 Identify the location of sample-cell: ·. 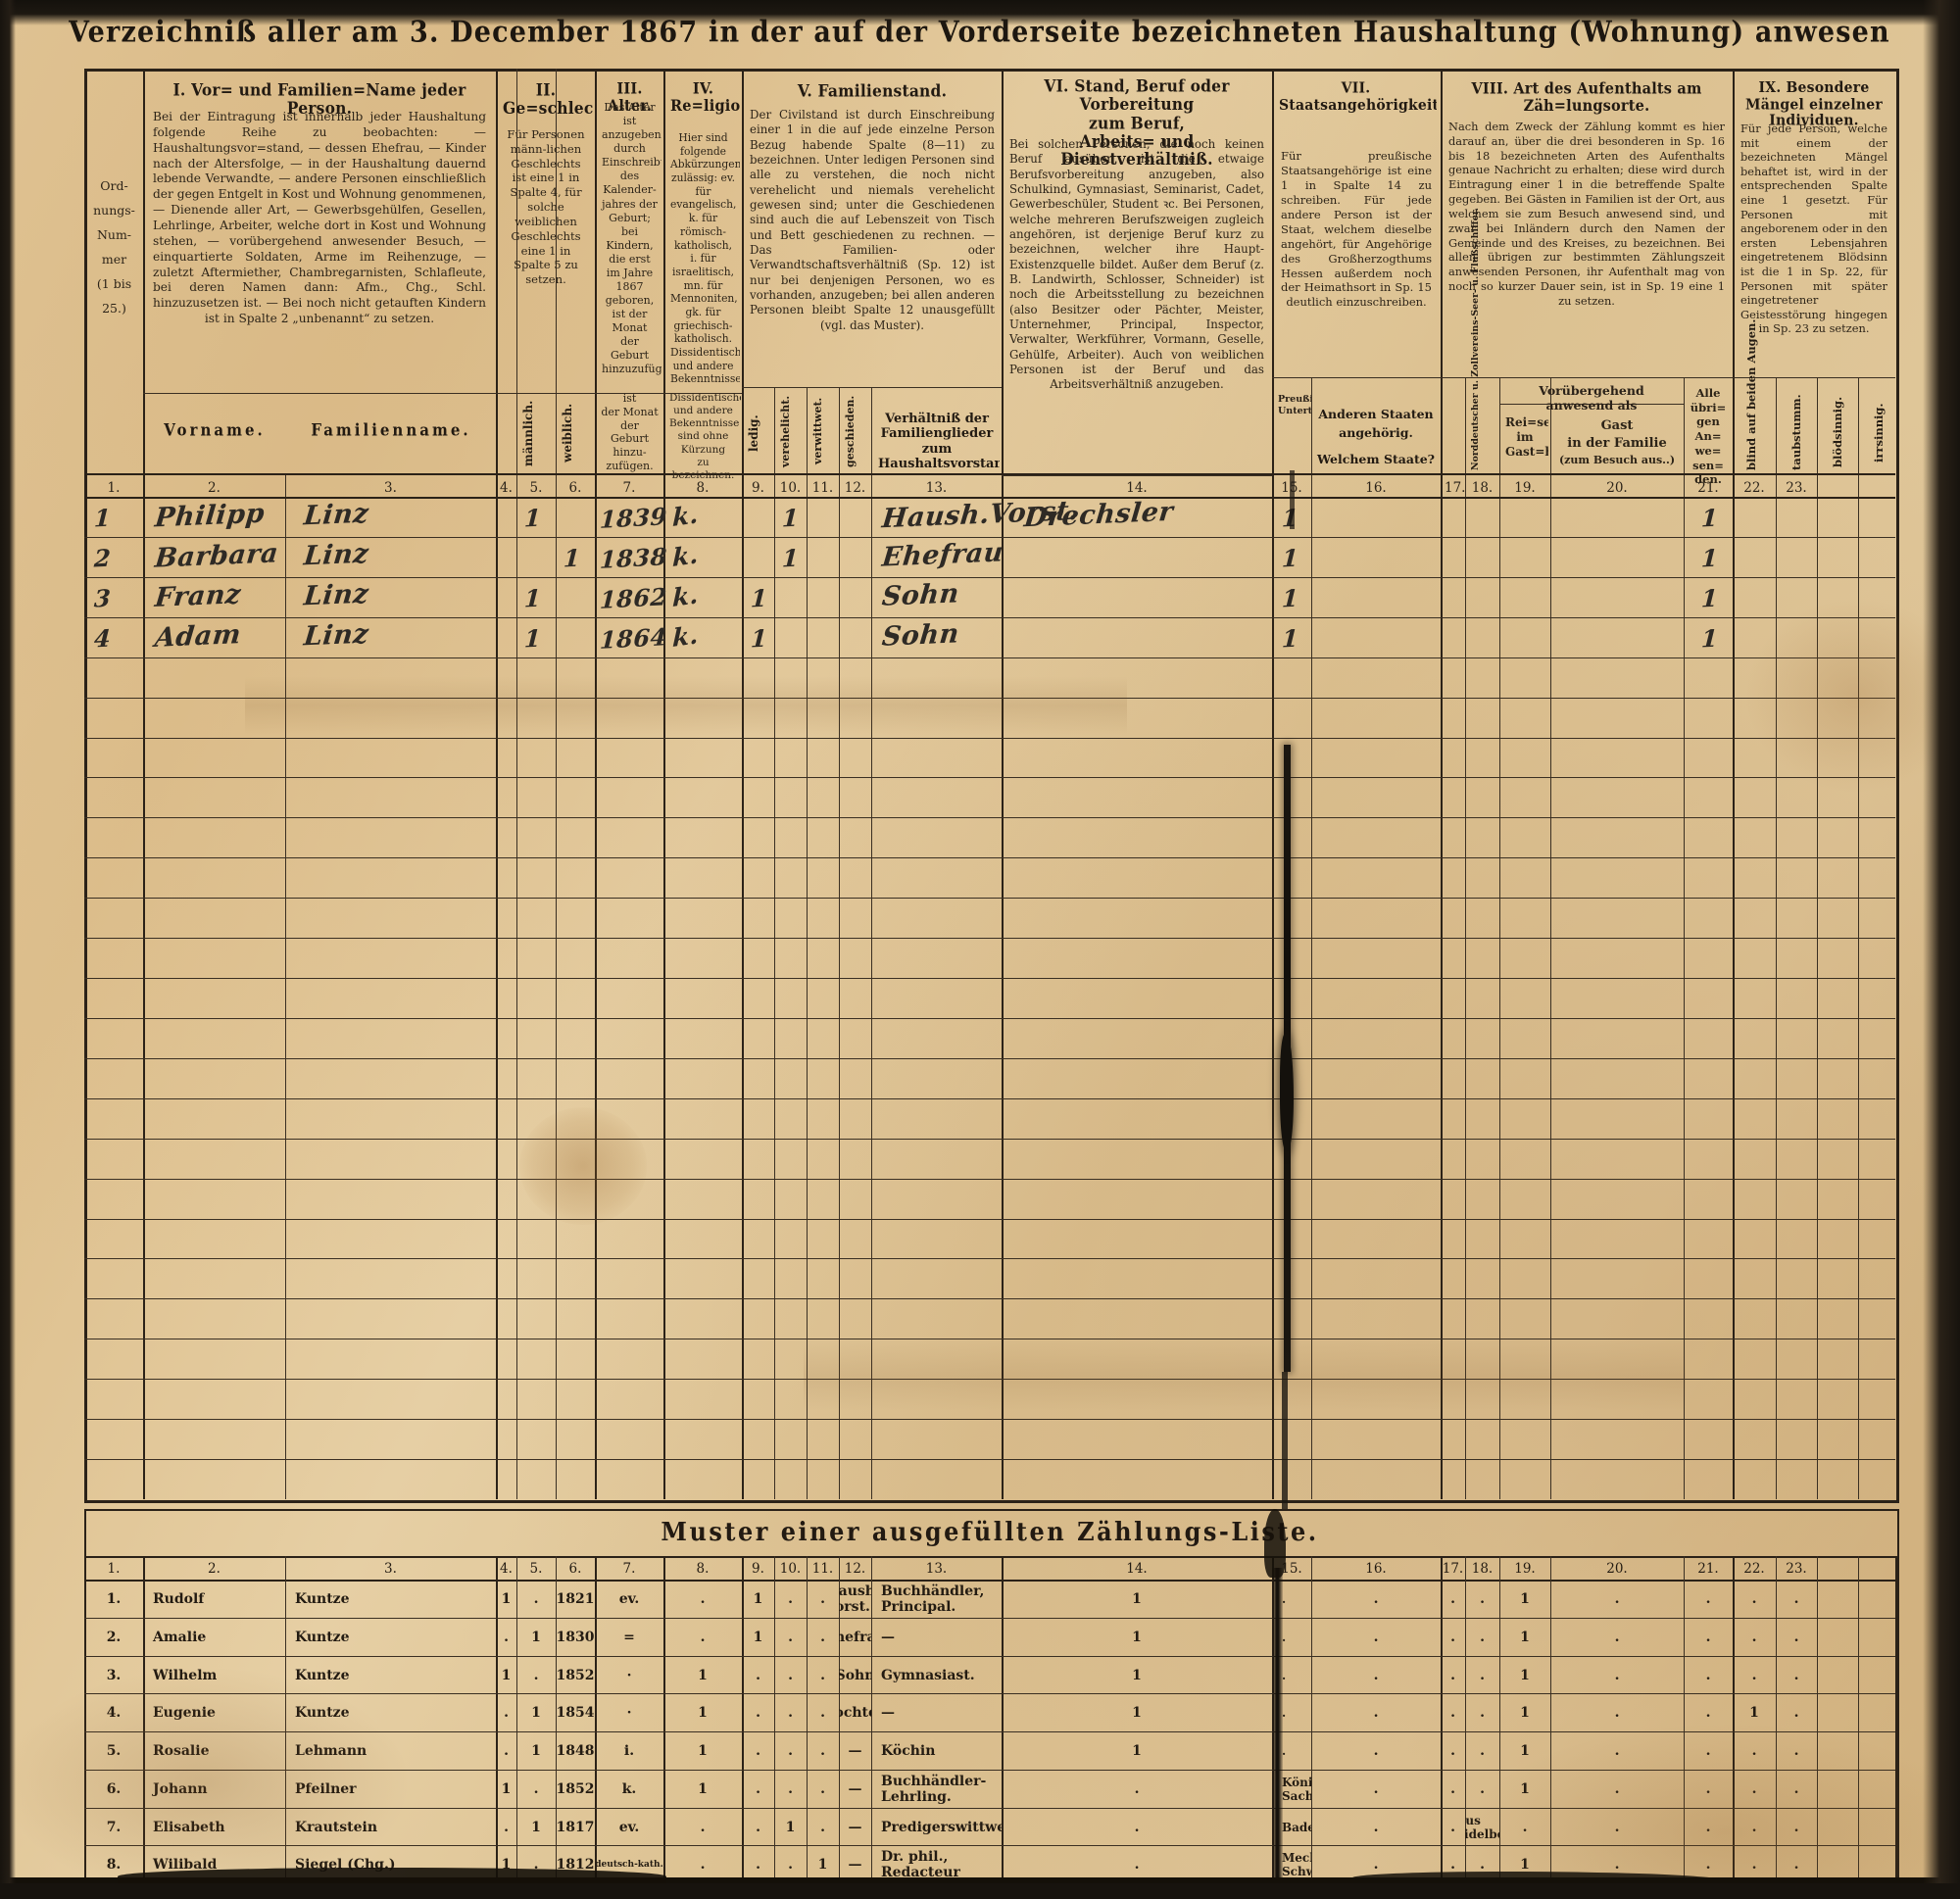
(629, 1713).